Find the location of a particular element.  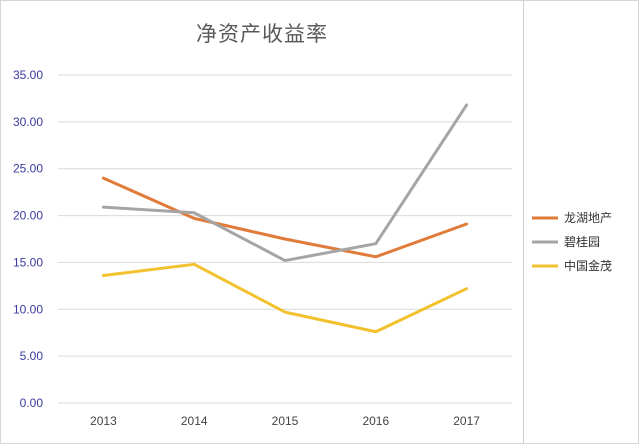

x-tick-label: 2015 is located at coordinates (285, 421).